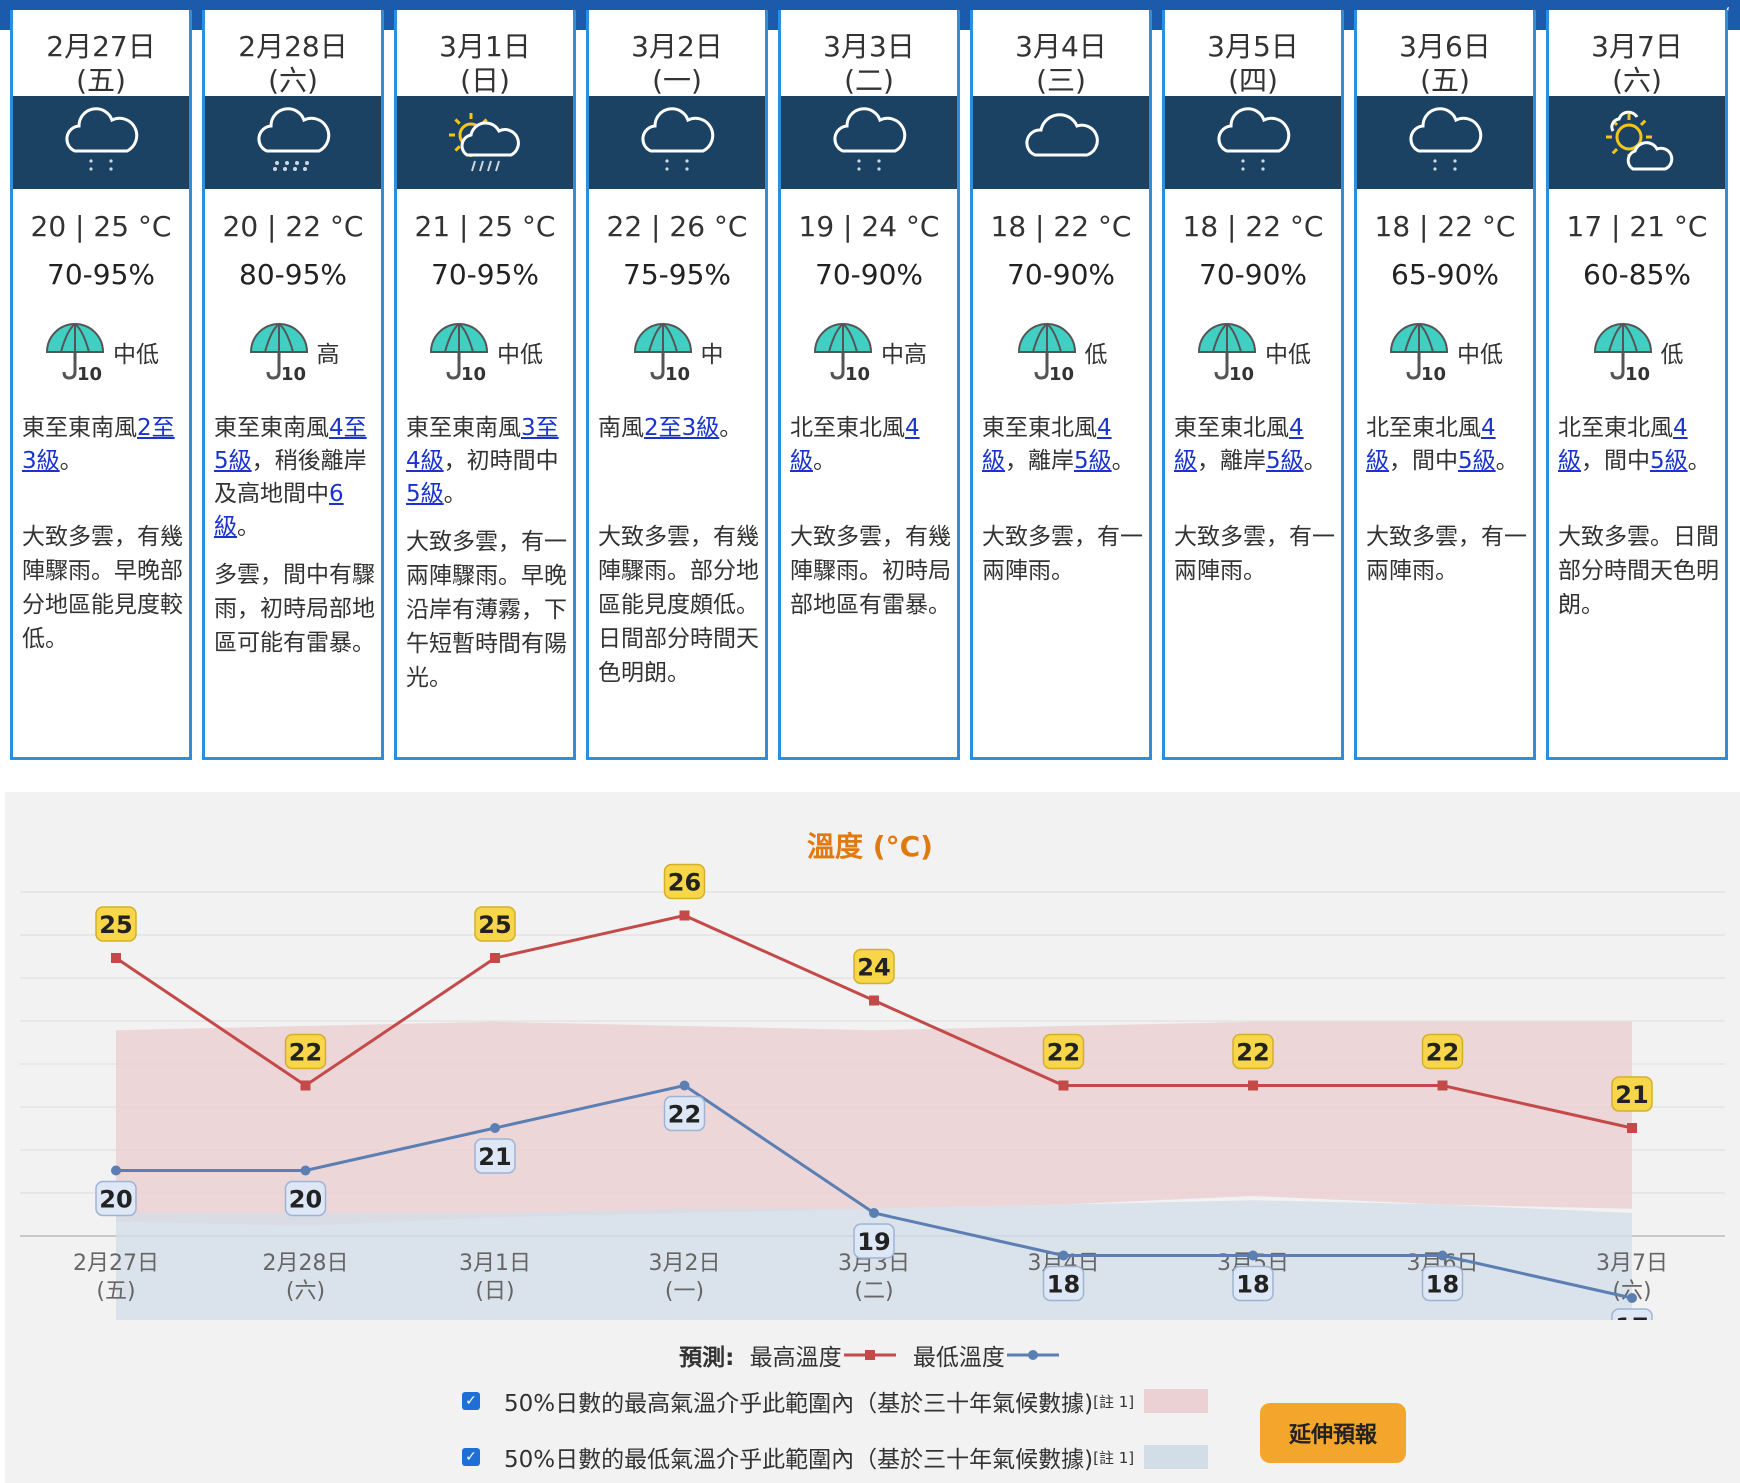  Describe the element at coordinates (136, 355) in the screenshot. I see `rain-probability-label: 中低` at that location.